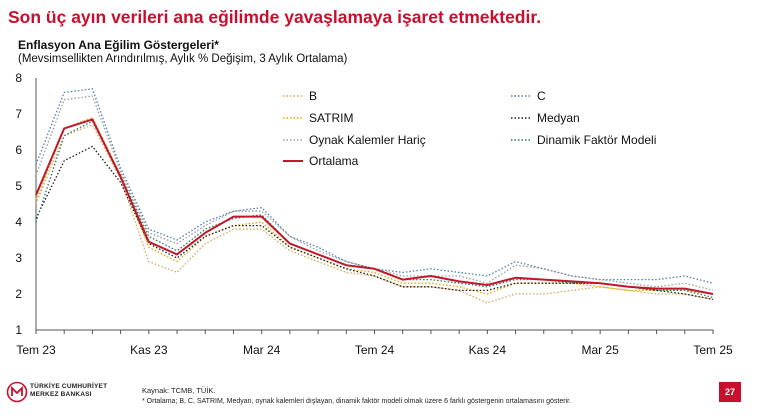 The width and height of the screenshot is (762, 419). What do you see at coordinates (367, 140) in the screenshot?
I see `legend-label: Oynak Kalemler Hariç` at bounding box center [367, 140].